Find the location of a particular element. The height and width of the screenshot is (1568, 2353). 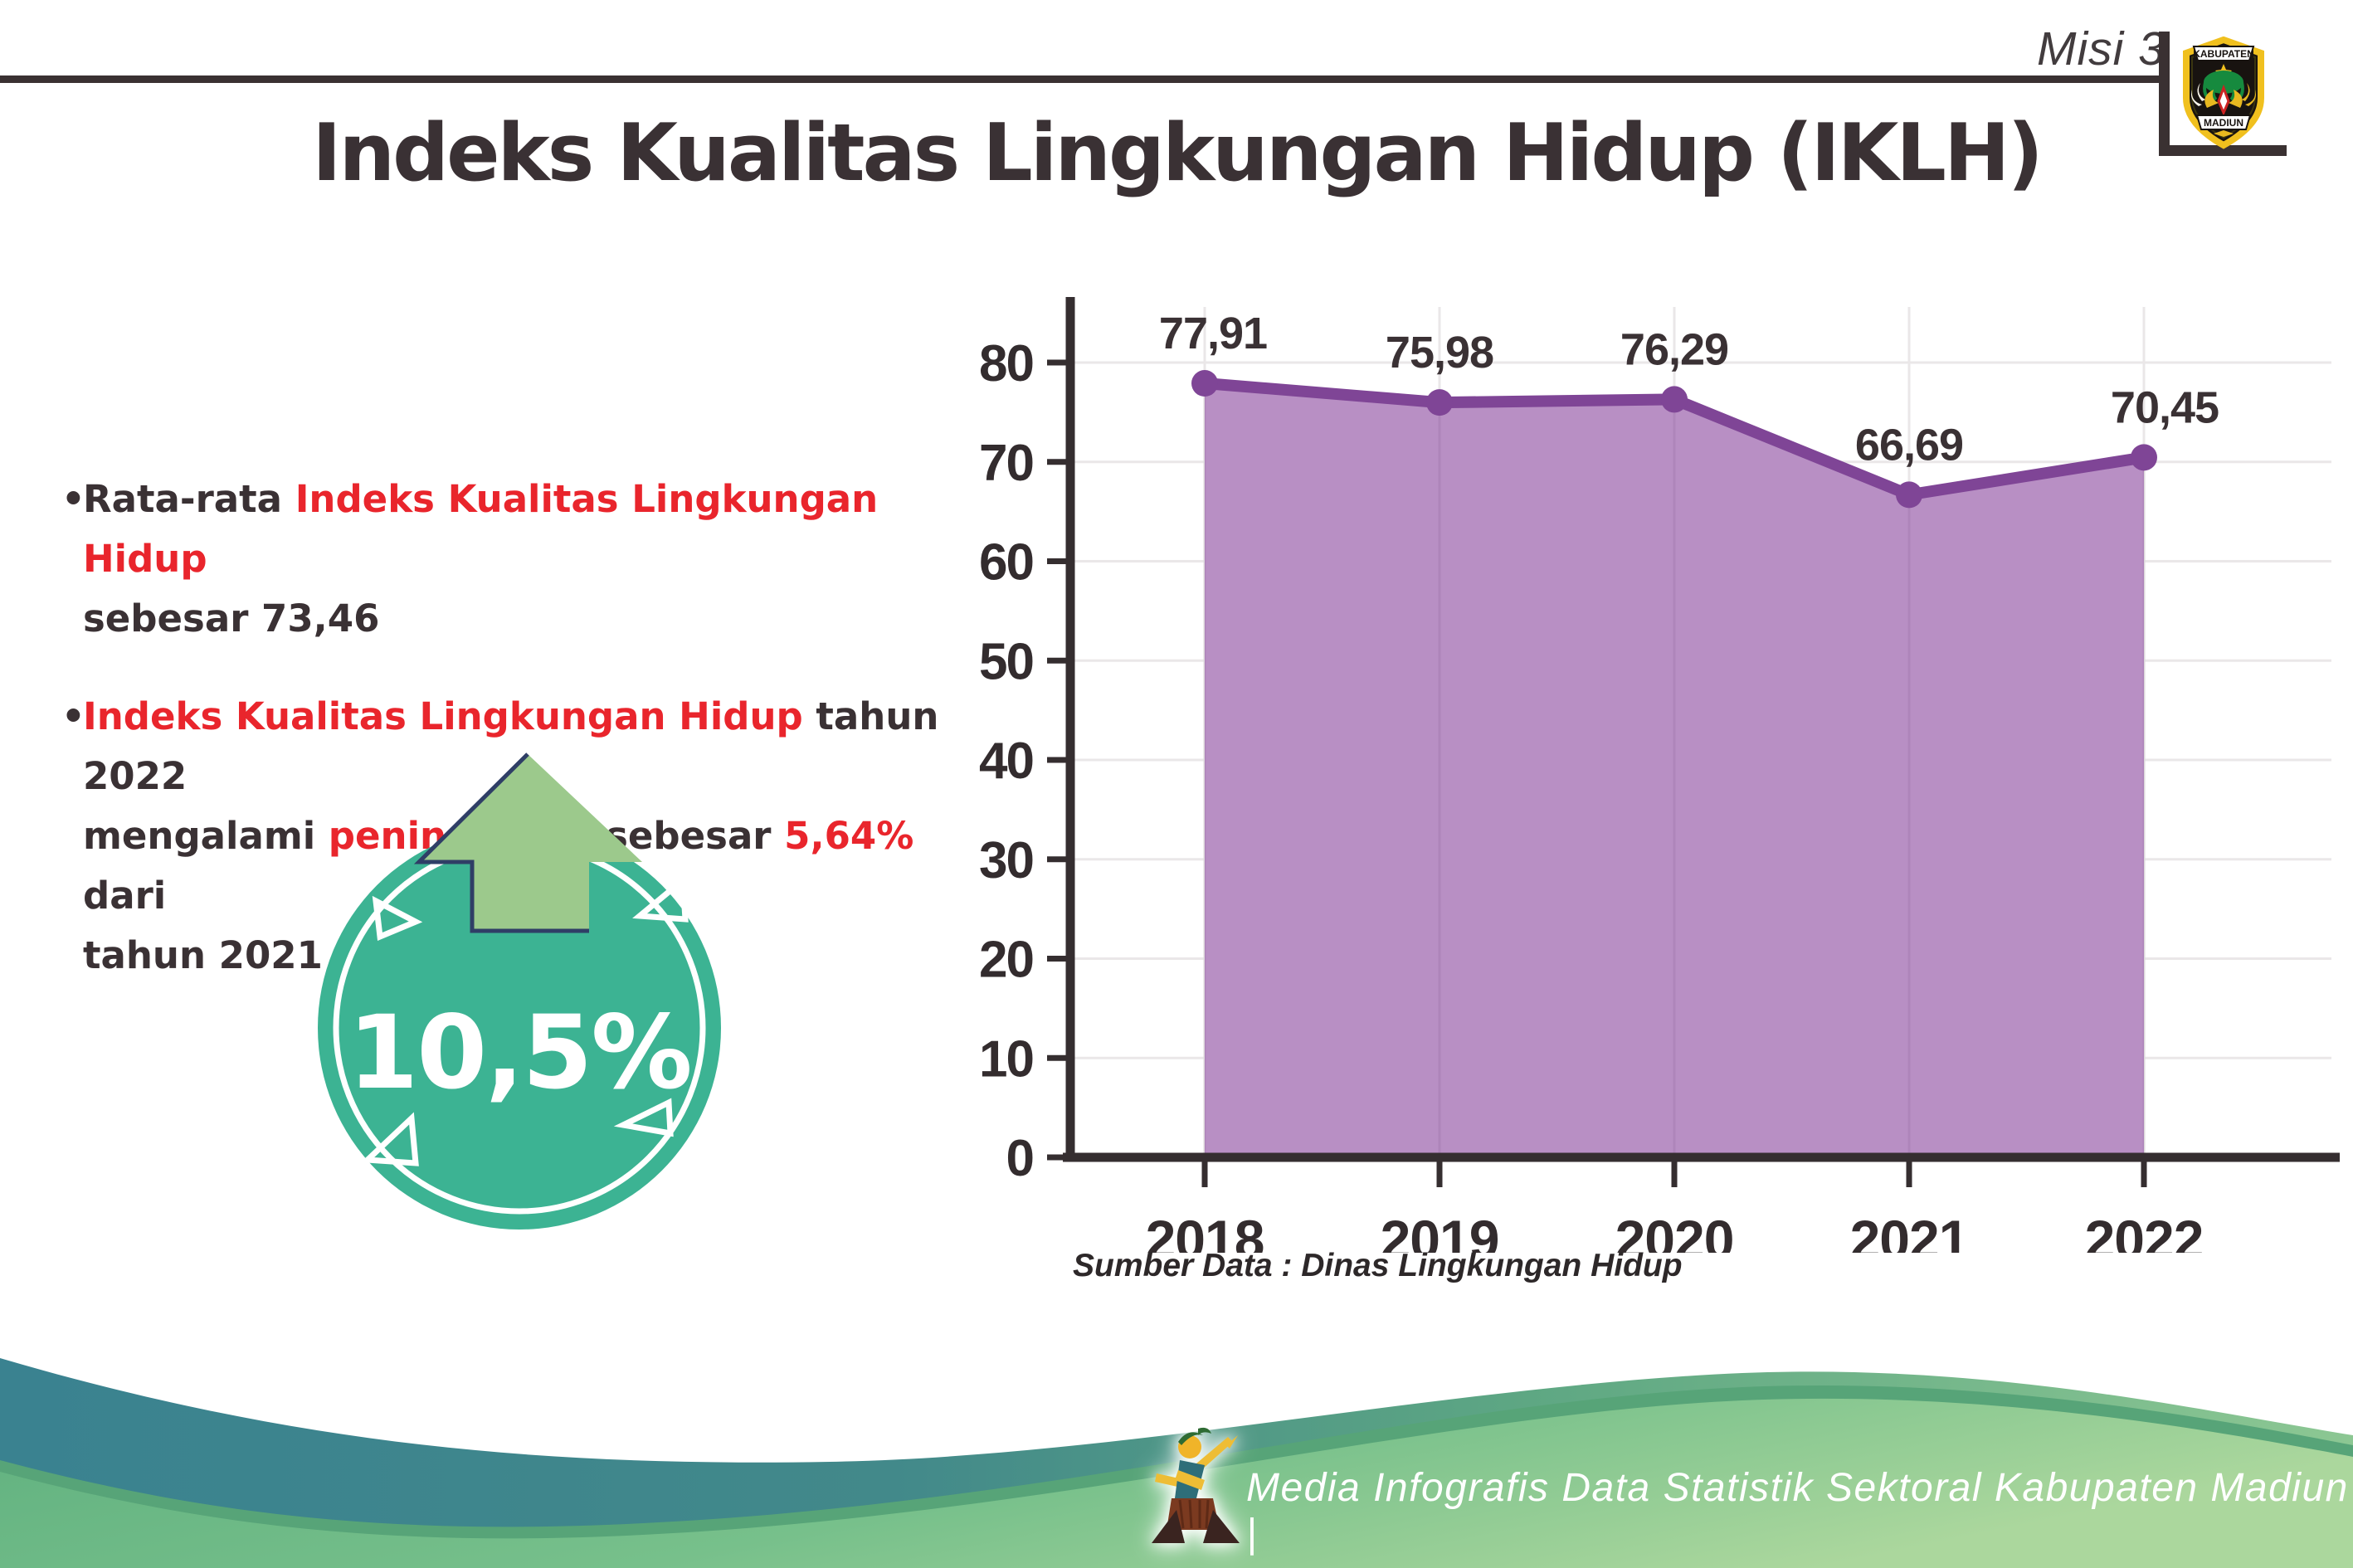

svg-text: 2019 is located at coordinates (1440, 1231).